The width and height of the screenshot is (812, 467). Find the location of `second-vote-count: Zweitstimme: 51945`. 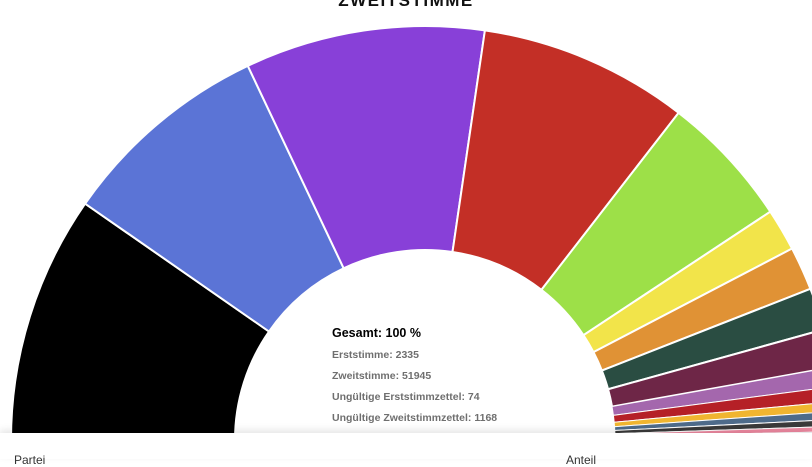

second-vote-count: Zweitstimme: 51945 is located at coordinates (382, 376).